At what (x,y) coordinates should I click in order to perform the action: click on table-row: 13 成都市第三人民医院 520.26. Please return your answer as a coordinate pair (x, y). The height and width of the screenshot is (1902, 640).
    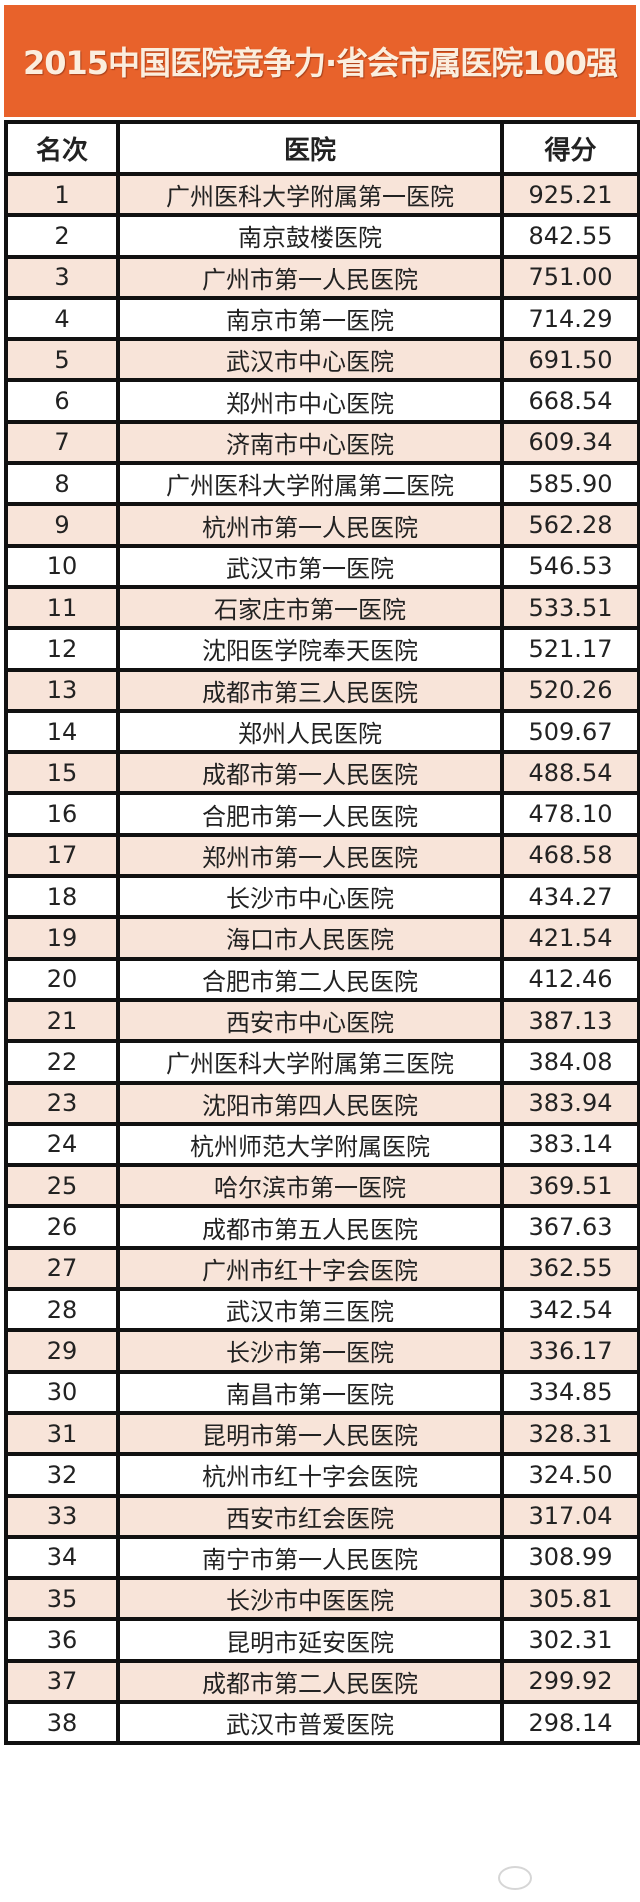
    Looking at the image, I should click on (322, 690).